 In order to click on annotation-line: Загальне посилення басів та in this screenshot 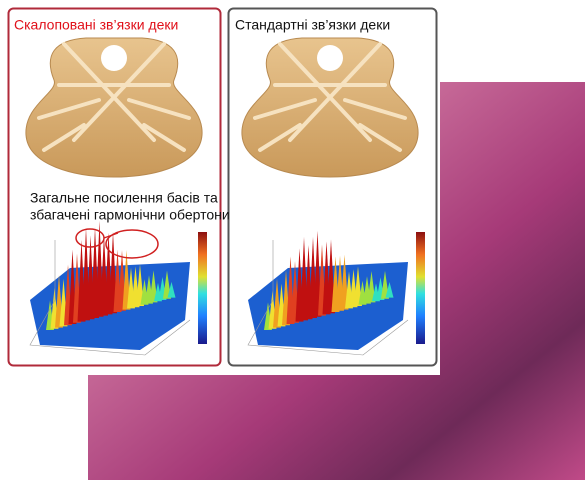, I will do `click(124, 198)`.